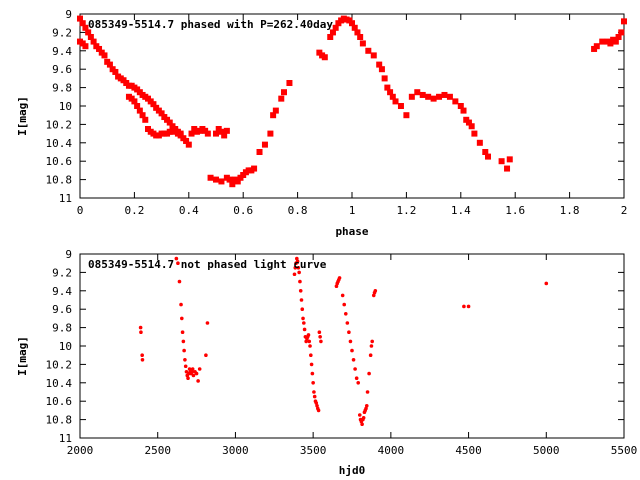 The height and width of the screenshot is (480, 640). Describe the element at coordinates (134, 210) in the screenshot. I see `x-tick-label: 0.2` at that location.